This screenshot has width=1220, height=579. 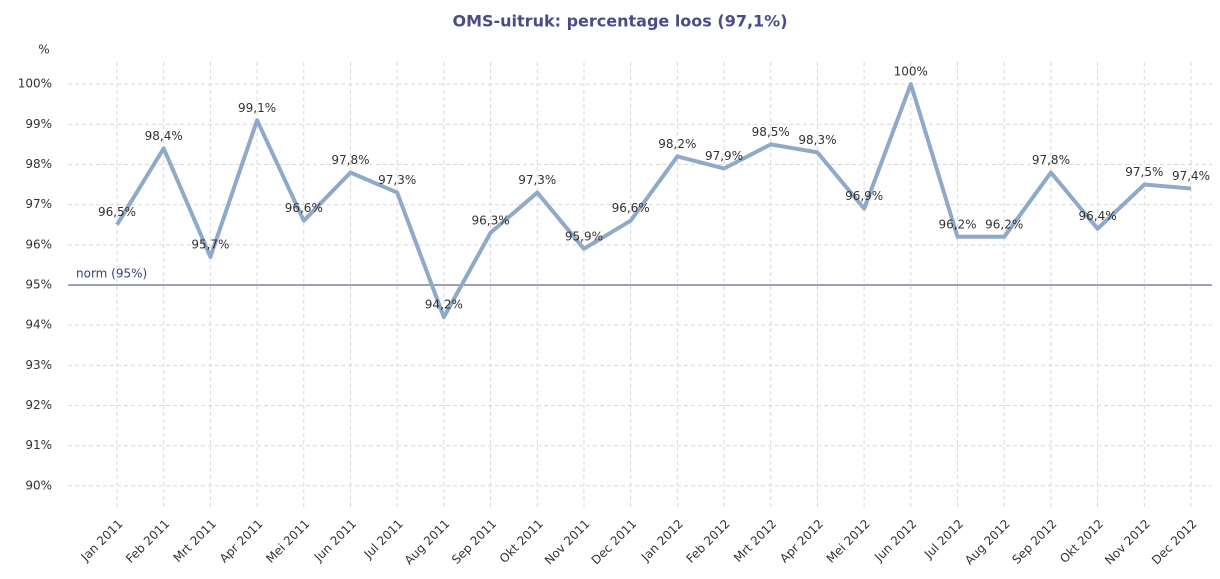 I want to click on y-tick-label: 94%, so click(x=38, y=325).